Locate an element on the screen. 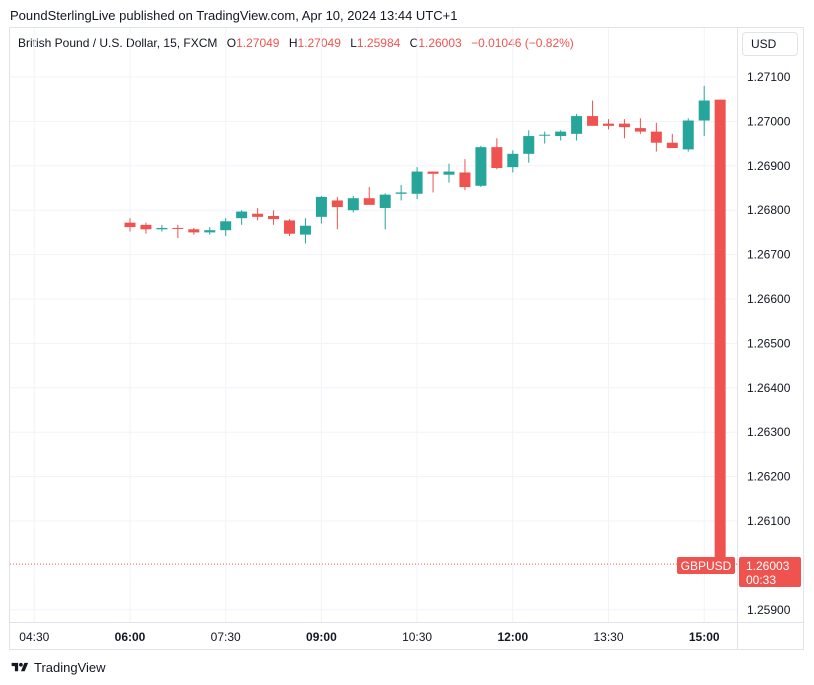 The image size is (814, 685). low-label: L is located at coordinates (353, 43).